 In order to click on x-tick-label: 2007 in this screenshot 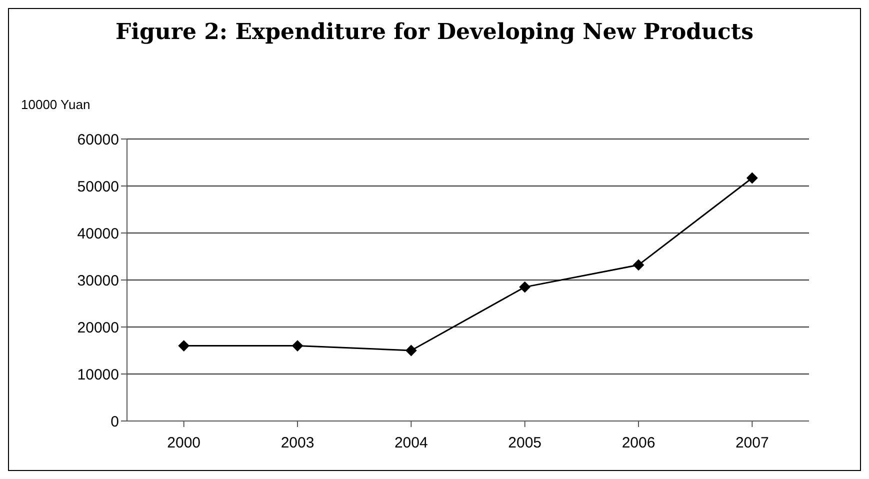, I will do `click(752, 443)`.